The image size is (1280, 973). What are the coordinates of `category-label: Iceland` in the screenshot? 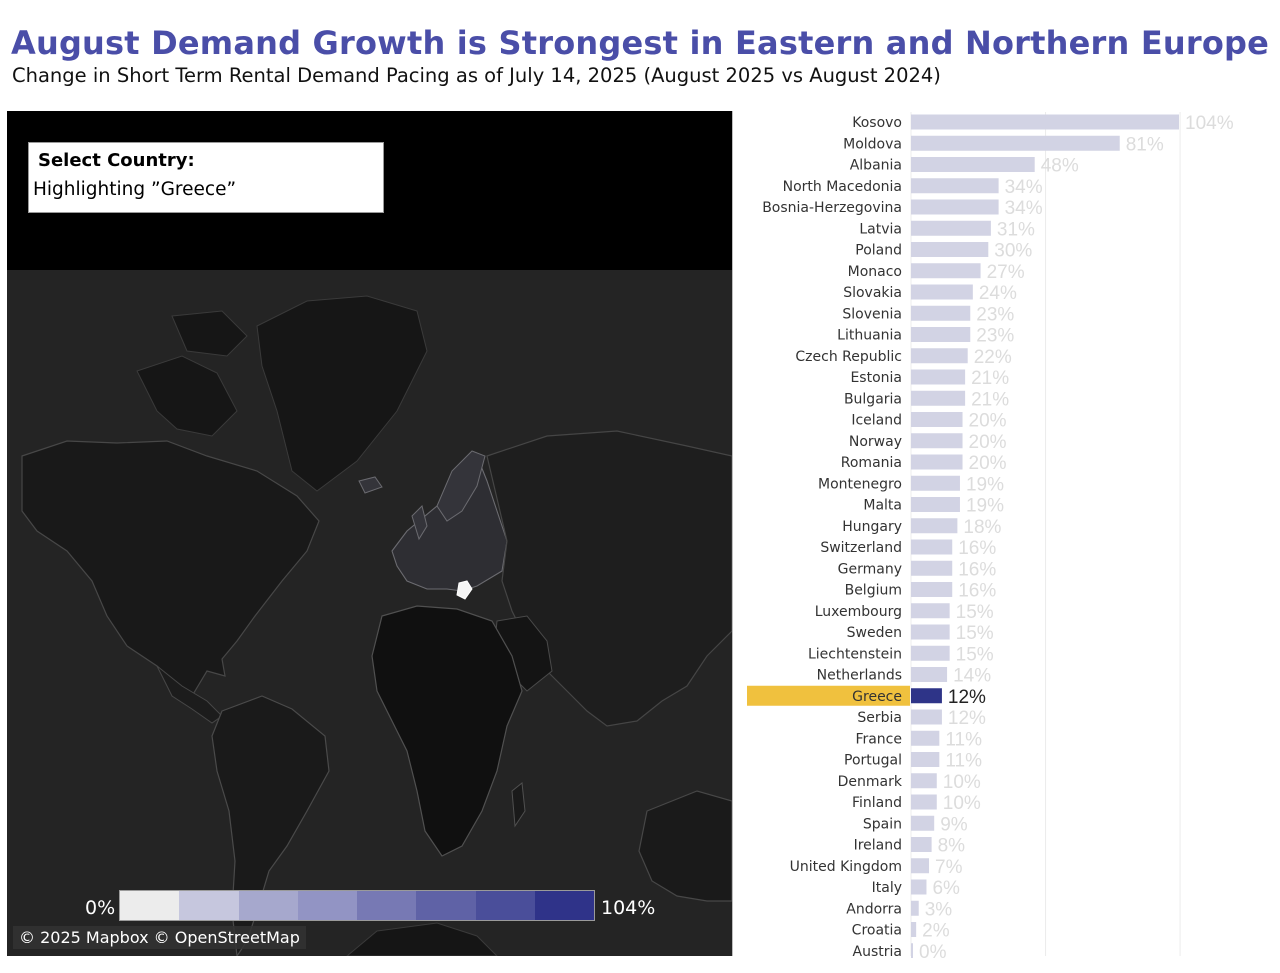 It's located at (876, 421).